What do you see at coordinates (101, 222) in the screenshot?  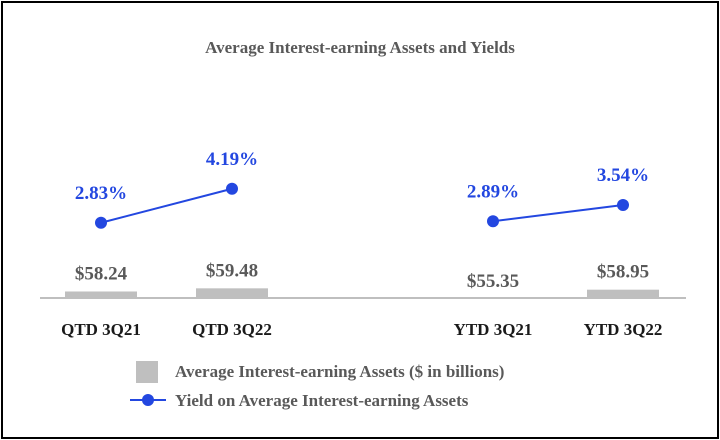 I see `yield-point-qtd-3q21` at bounding box center [101, 222].